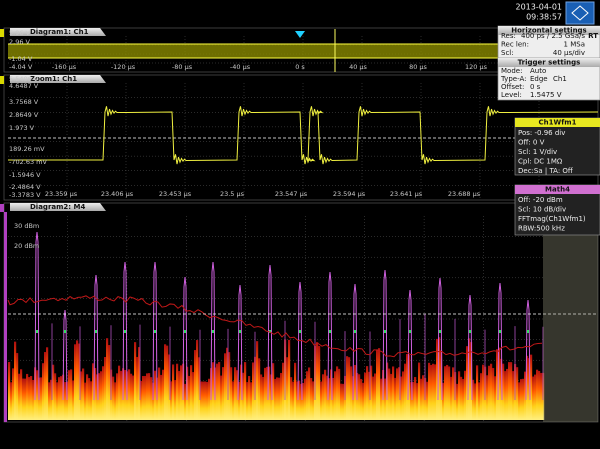 The width and height of the screenshot is (600, 449). What do you see at coordinates (24, 115) in the screenshot?
I see `y-label: 2.8649 V` at bounding box center [24, 115].